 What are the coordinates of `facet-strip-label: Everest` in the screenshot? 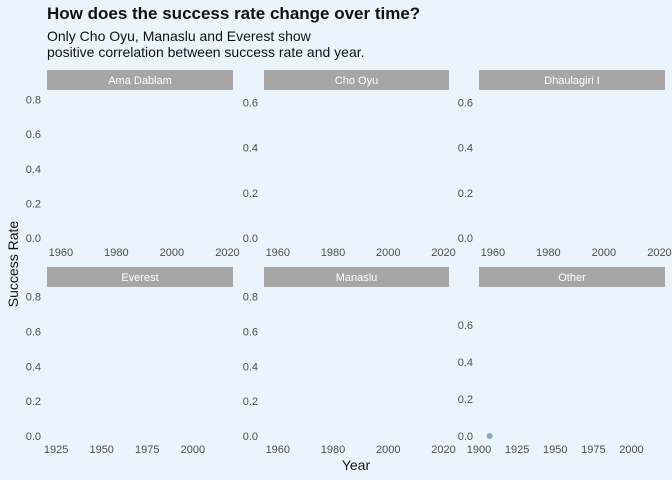 It's located at (139, 278).